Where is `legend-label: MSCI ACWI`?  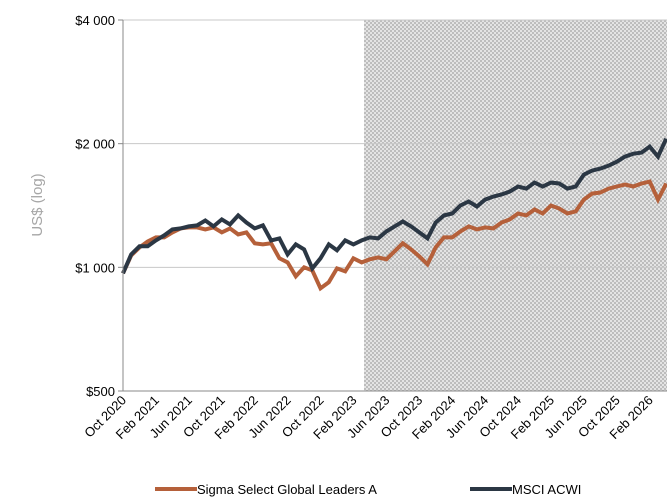
legend-label: MSCI ACWI is located at coordinates (546, 489).